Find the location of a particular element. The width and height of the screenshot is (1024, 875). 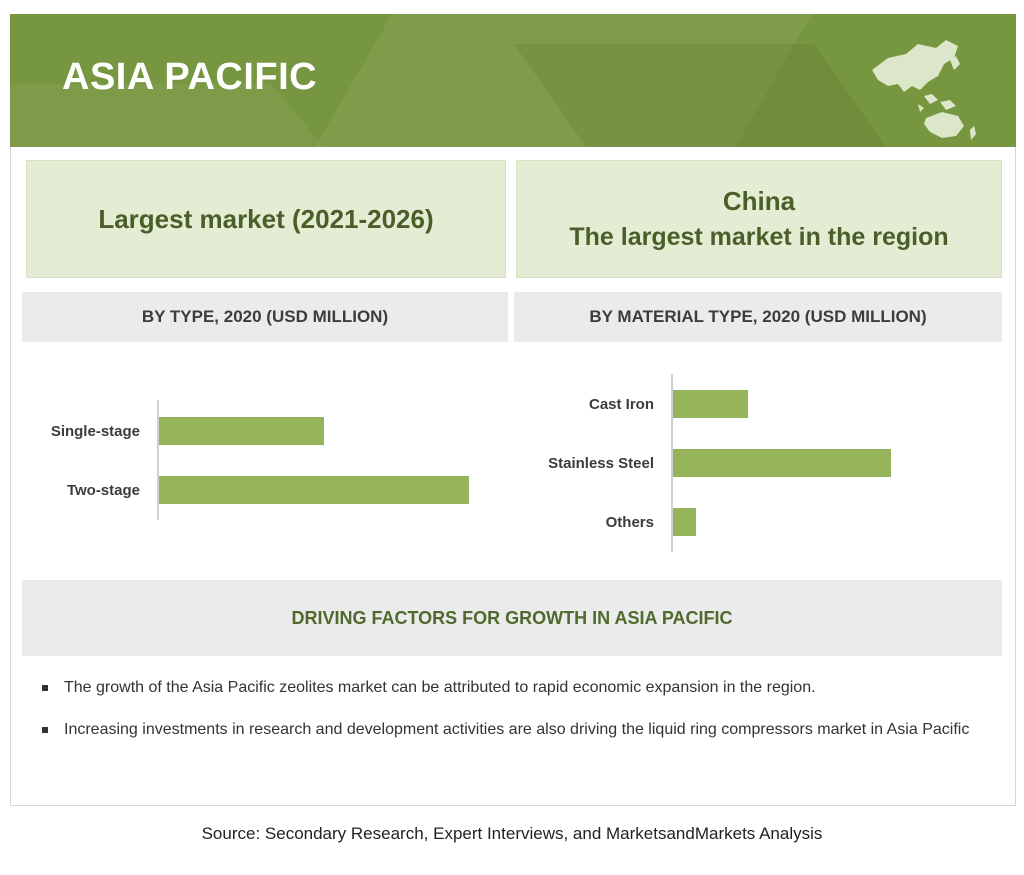

largest-country-name: China is located at coordinates (759, 201).